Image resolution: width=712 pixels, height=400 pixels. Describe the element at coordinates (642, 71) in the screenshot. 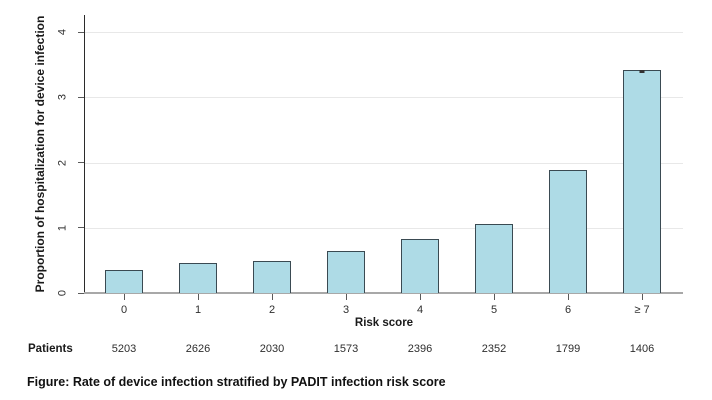

I see `last-bar-top-marker` at that location.